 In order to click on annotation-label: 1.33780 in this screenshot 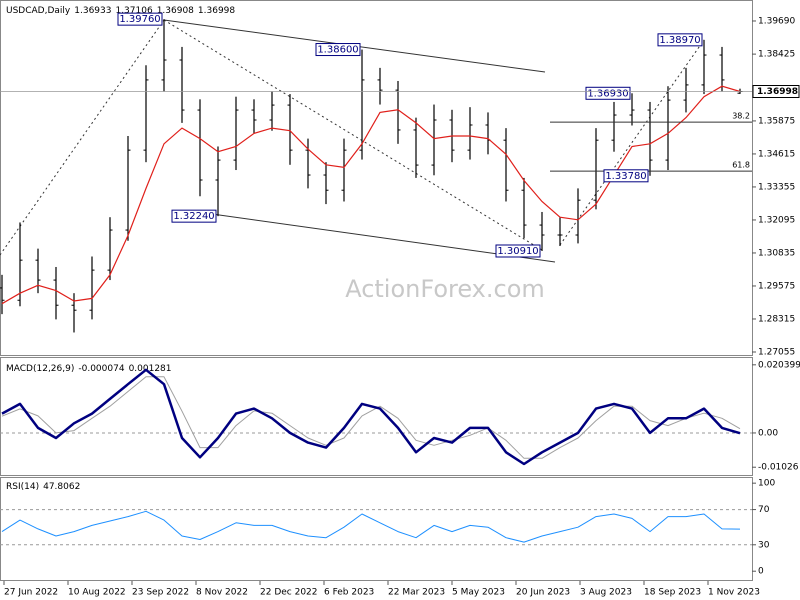, I will do `click(625, 176)`.